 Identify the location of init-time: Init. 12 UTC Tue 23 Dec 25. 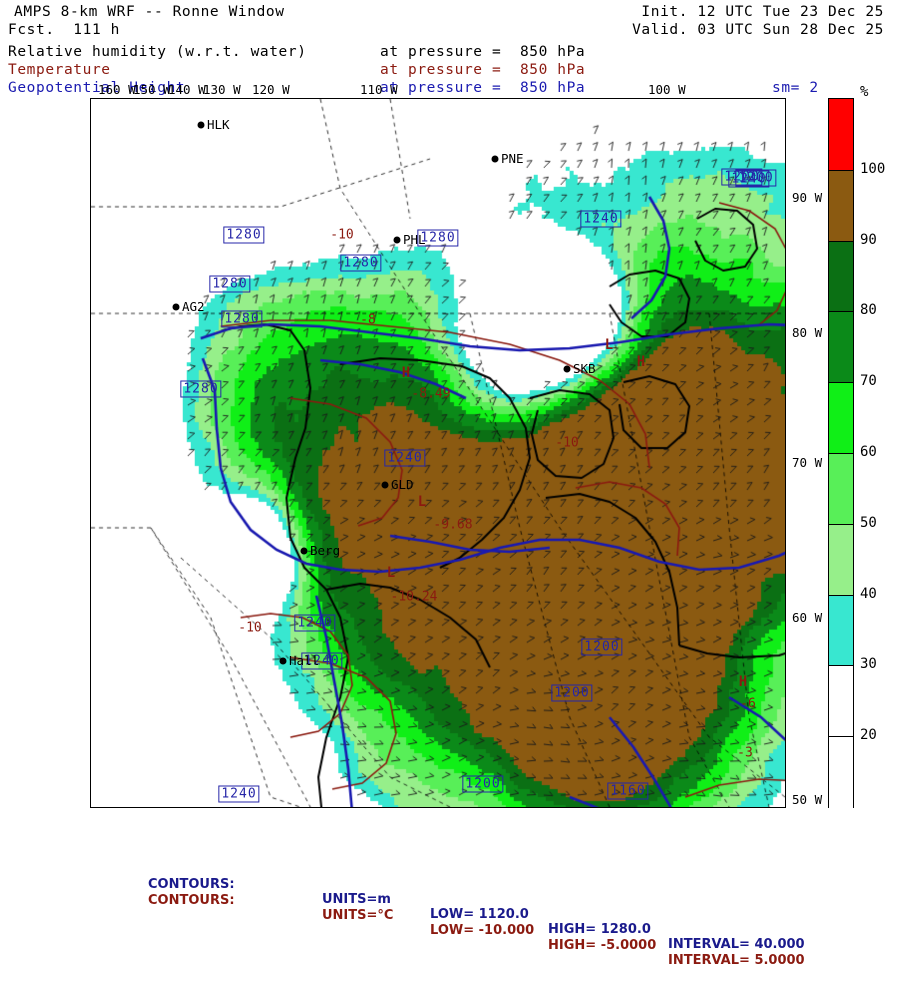
(762, 12).